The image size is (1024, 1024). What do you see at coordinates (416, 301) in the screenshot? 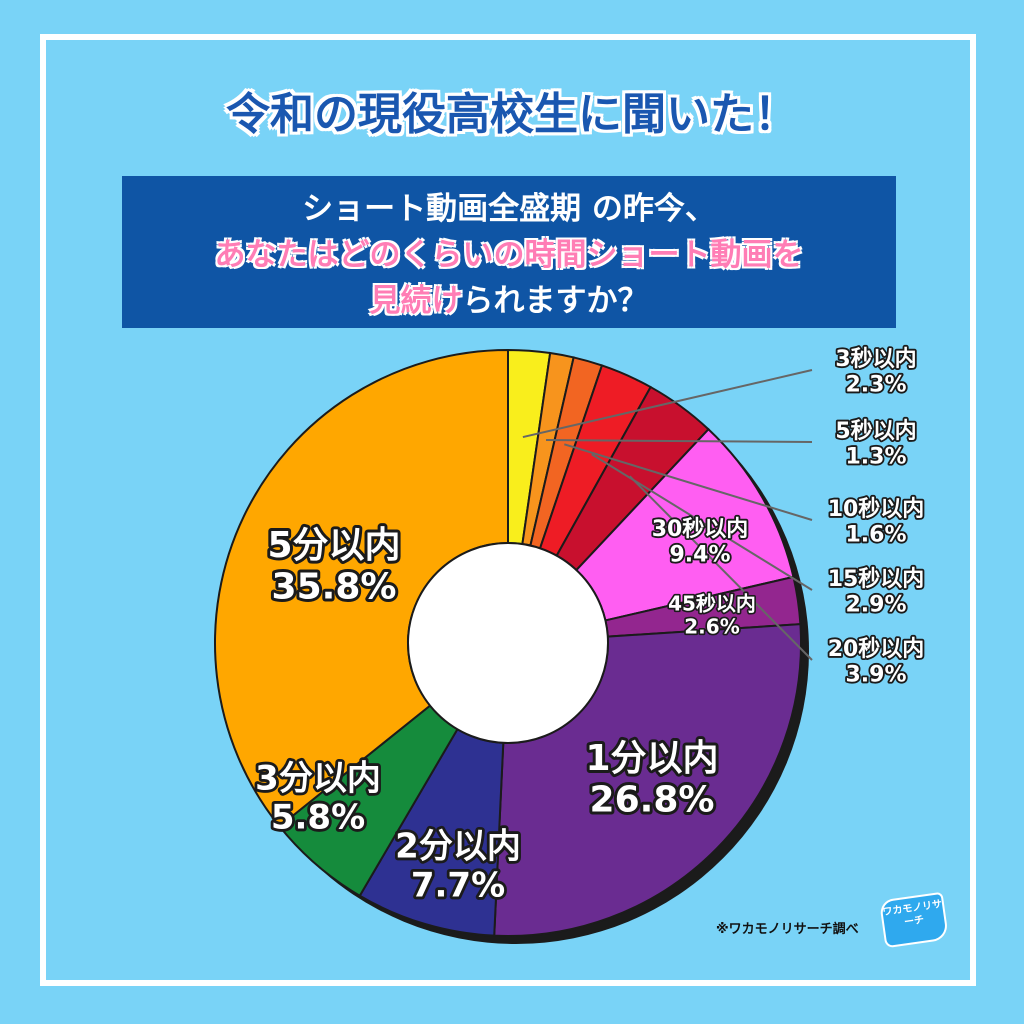
I see `question-highlight: 見続け` at bounding box center [416, 301].